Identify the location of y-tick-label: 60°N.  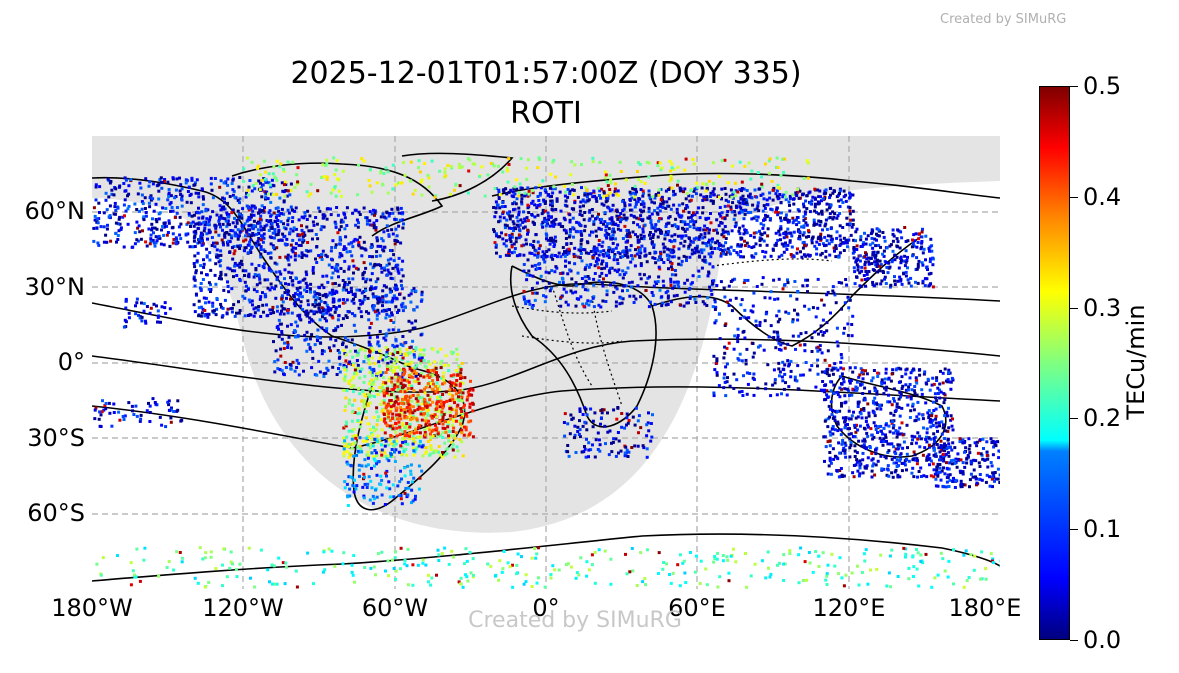
(55, 211).